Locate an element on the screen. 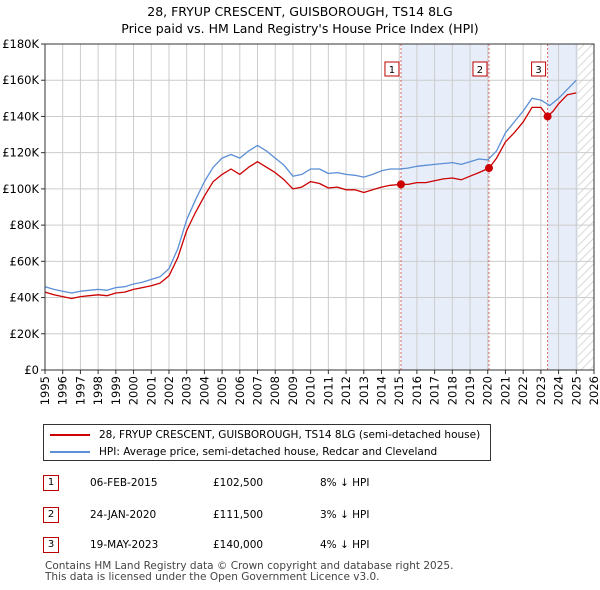 The width and height of the screenshot is (600, 590). sale-row: 3 19-MAY-2023 £140,000 4% ↓ HPI is located at coordinates (300, 545).